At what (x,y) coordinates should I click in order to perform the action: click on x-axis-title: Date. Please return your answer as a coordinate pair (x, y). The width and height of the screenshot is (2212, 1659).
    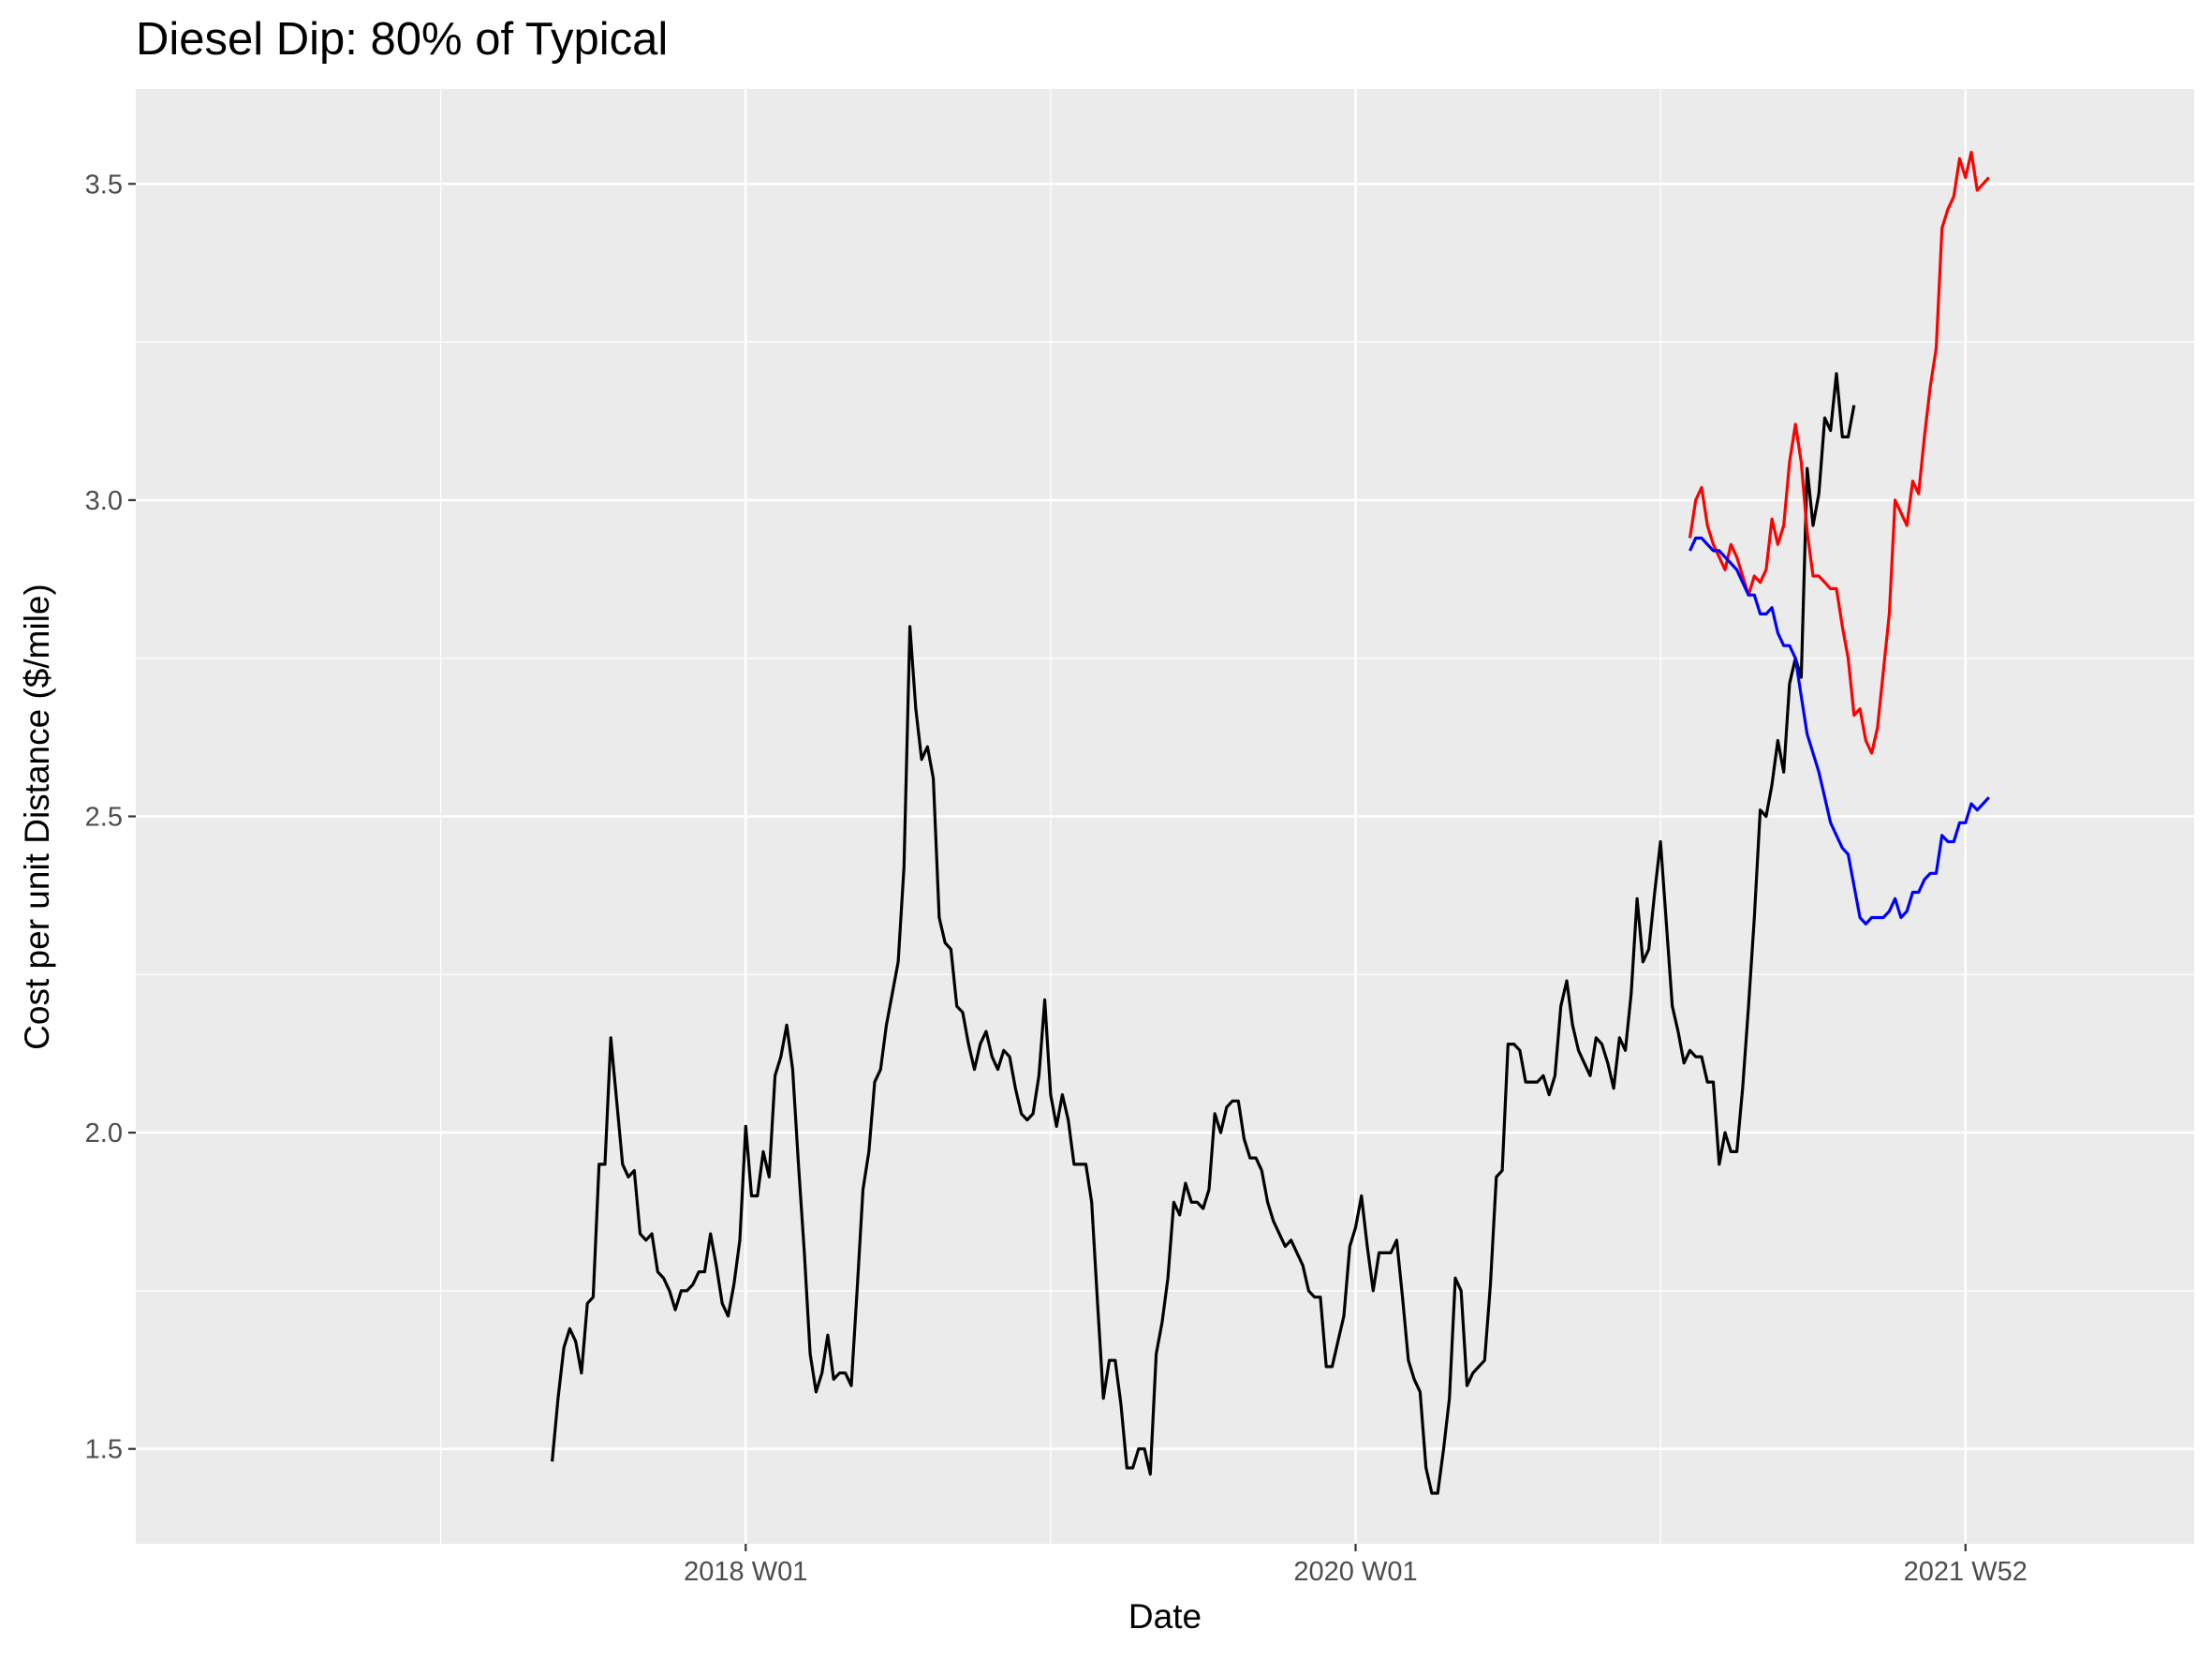
    Looking at the image, I should click on (1165, 1617).